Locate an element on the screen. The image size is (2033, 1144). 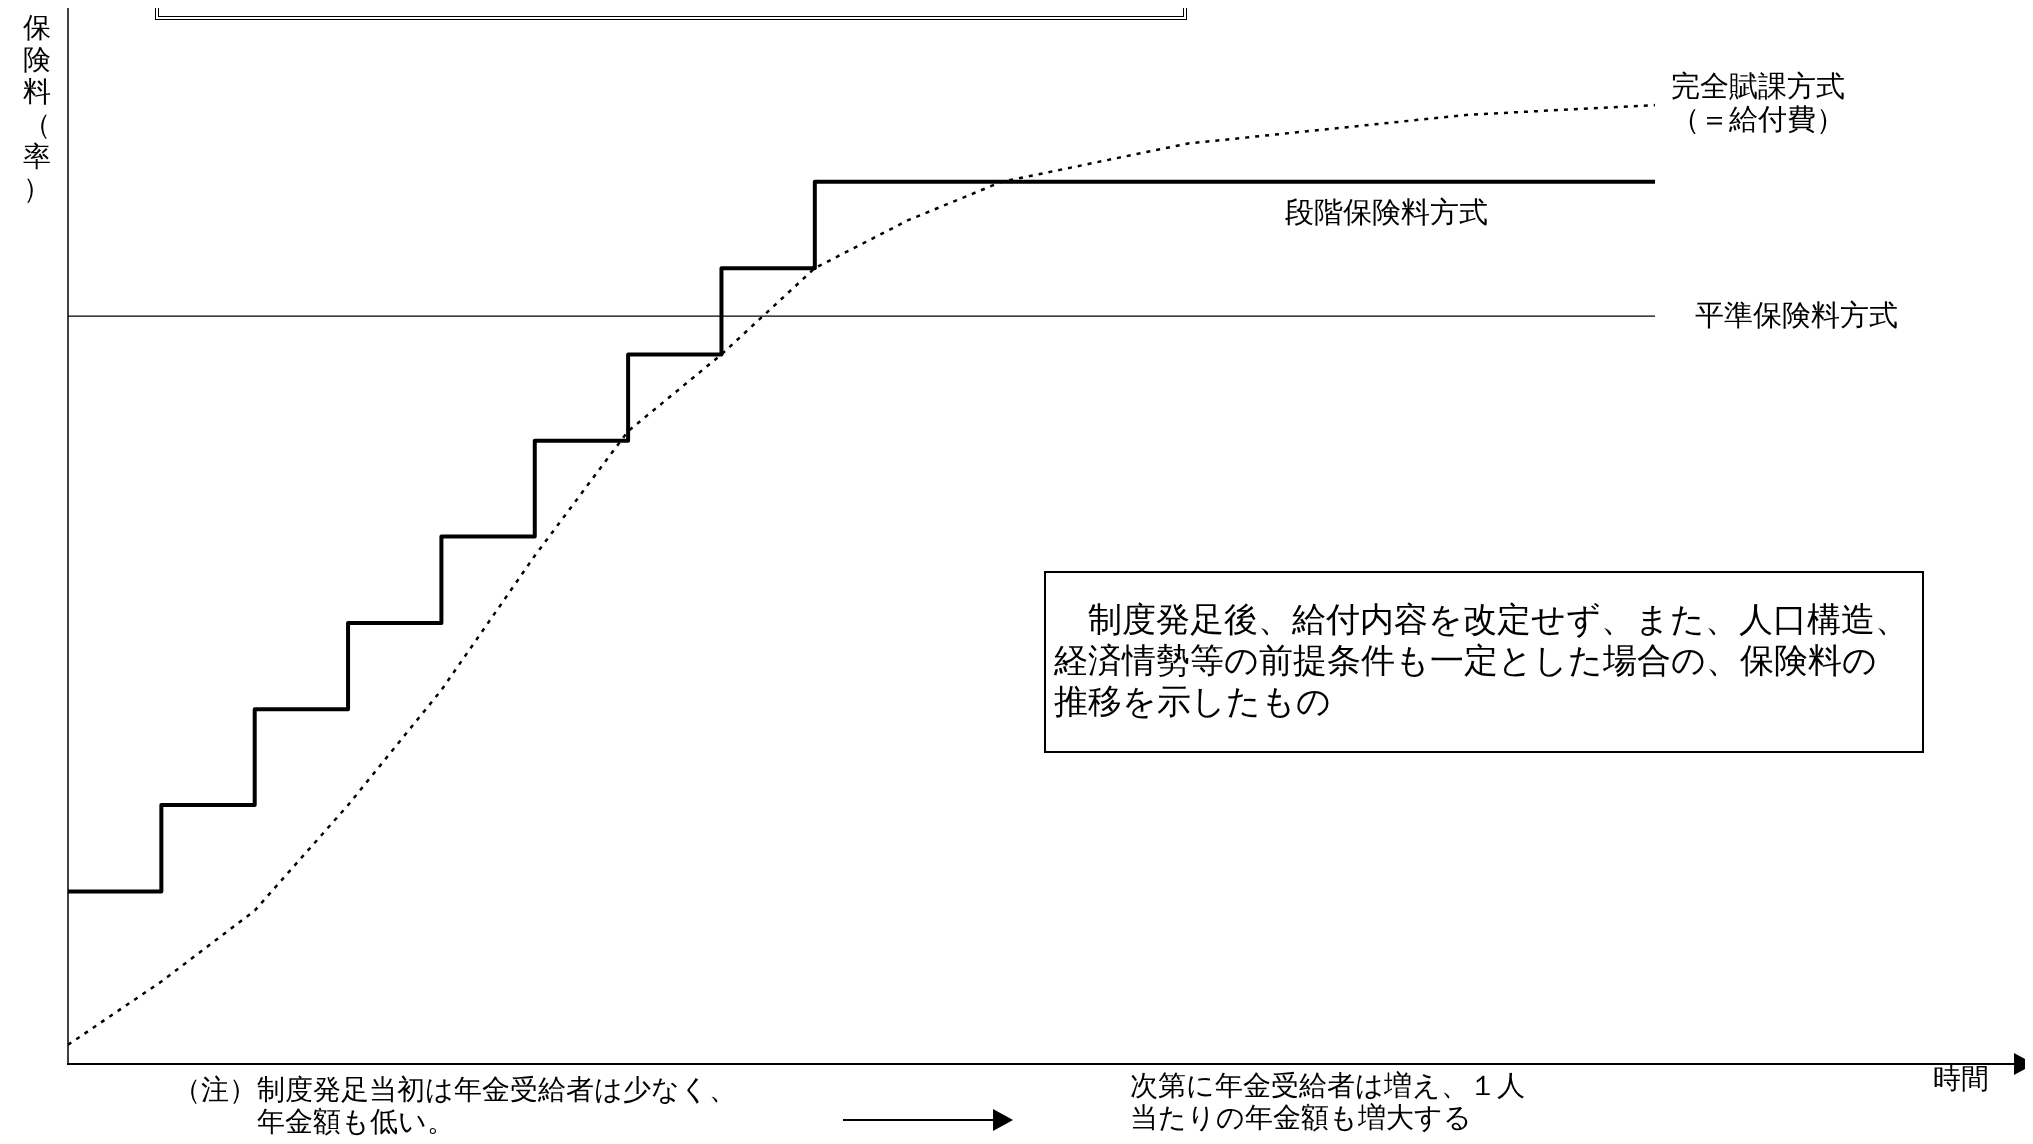
y-axis-title: 保険料（率） is located at coordinates (37, 108).